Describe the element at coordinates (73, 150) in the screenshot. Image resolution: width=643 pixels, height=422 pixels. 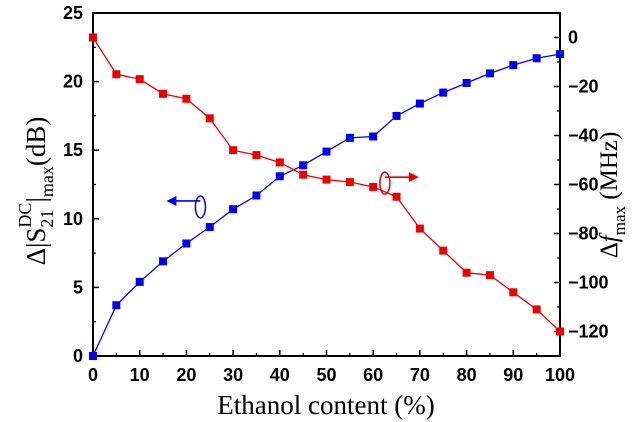
I see `left-tick-label: 15` at that location.